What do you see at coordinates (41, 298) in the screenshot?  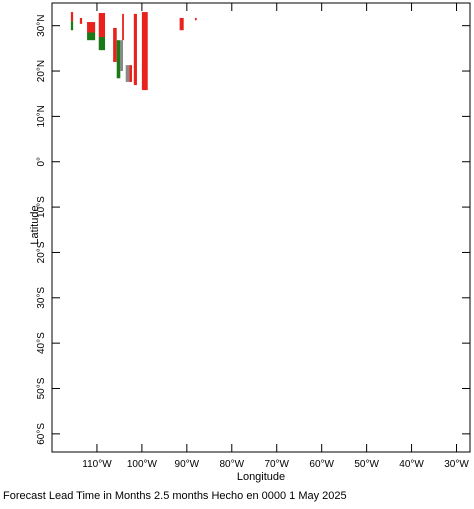 I see `y-tick-label: 30°S` at bounding box center [41, 298].